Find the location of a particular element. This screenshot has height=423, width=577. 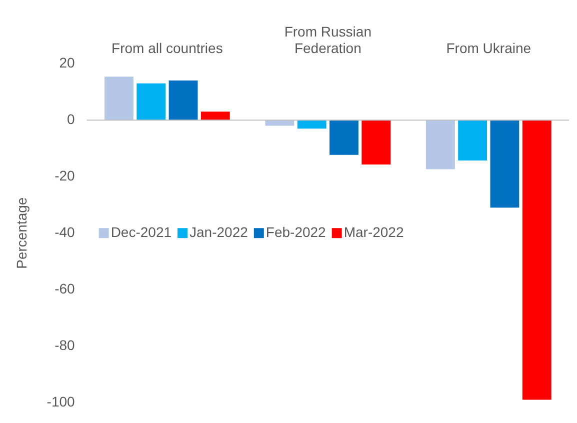

y-tick-label: -60 is located at coordinates (65, 288).